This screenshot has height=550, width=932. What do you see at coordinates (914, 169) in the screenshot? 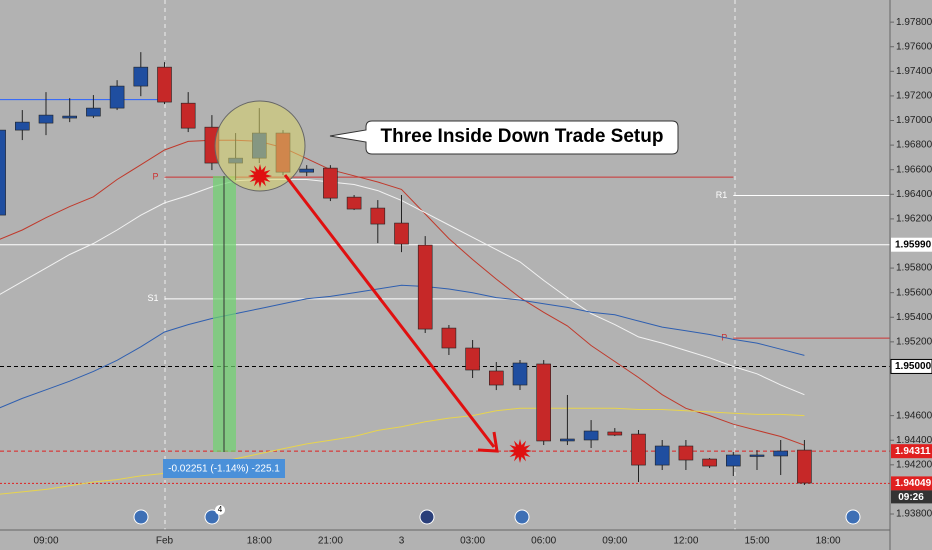
I see `y-tick-label: 1.96600` at bounding box center [914, 169].